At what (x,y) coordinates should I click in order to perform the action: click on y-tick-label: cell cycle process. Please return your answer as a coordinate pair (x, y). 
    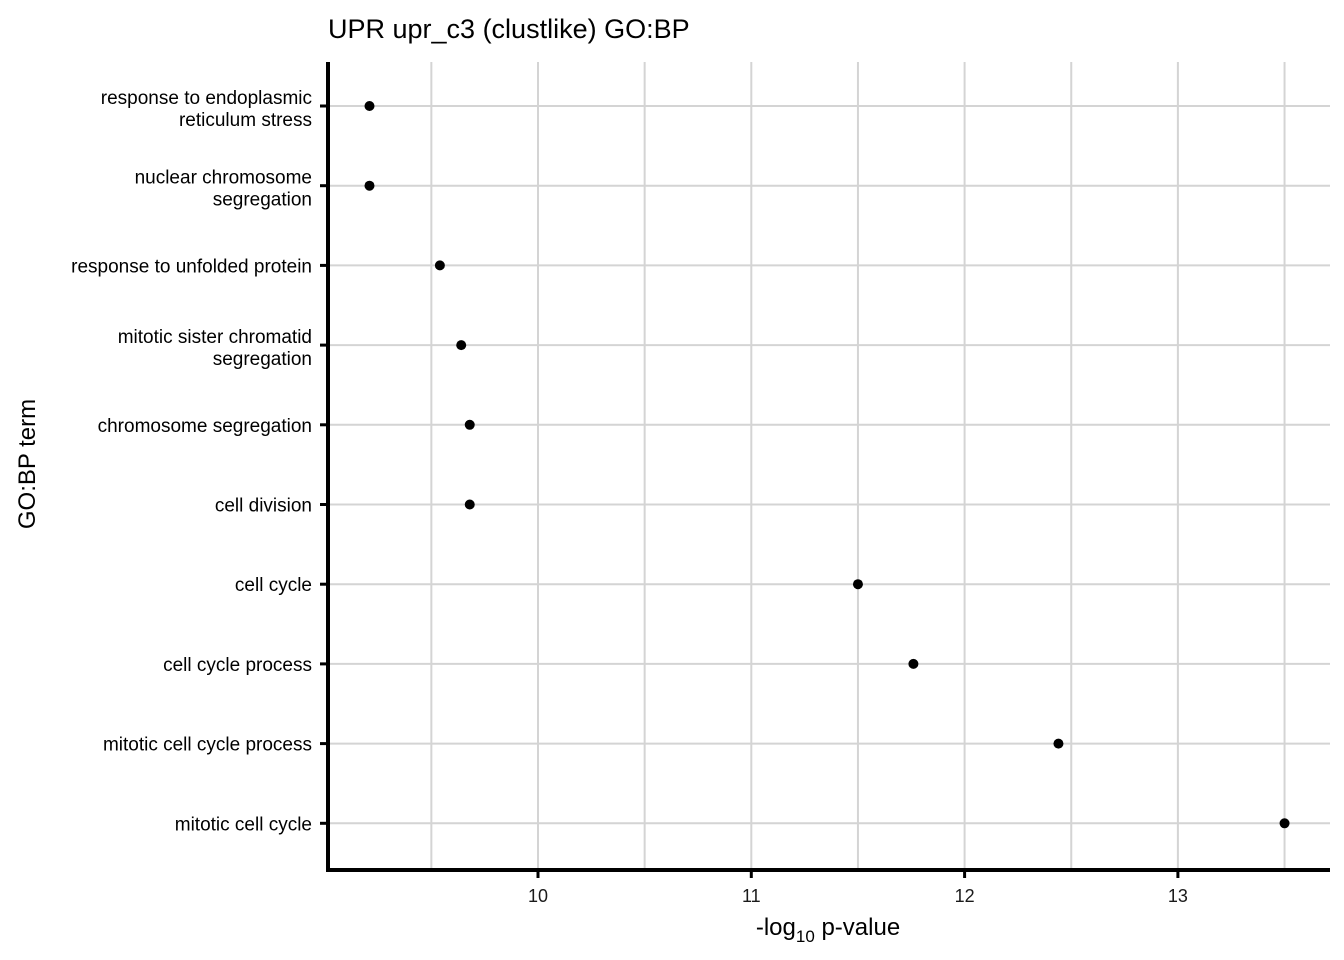
    Looking at the image, I should click on (237, 665).